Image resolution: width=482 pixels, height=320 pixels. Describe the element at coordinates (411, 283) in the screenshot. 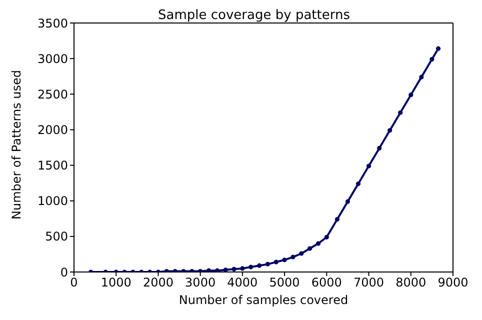

I see `x-tick-label: 8000` at that location.